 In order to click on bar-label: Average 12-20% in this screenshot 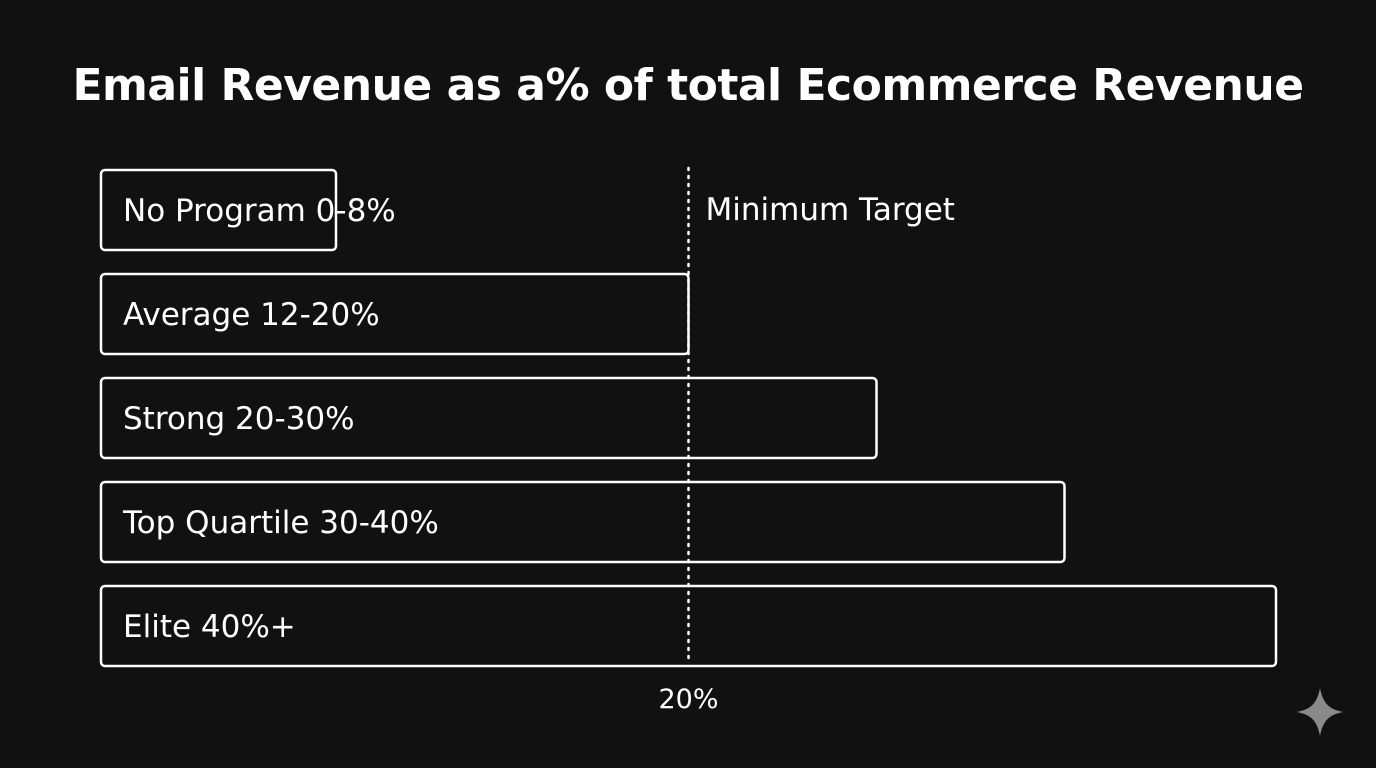, I will do `click(251, 315)`.